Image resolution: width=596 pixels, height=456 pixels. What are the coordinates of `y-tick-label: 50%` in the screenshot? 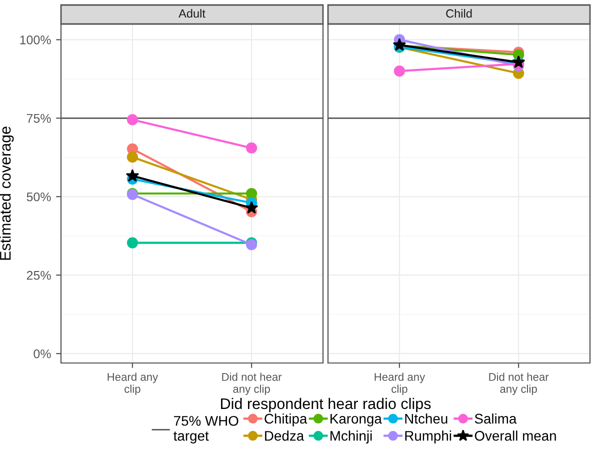 It's located at (38, 197).